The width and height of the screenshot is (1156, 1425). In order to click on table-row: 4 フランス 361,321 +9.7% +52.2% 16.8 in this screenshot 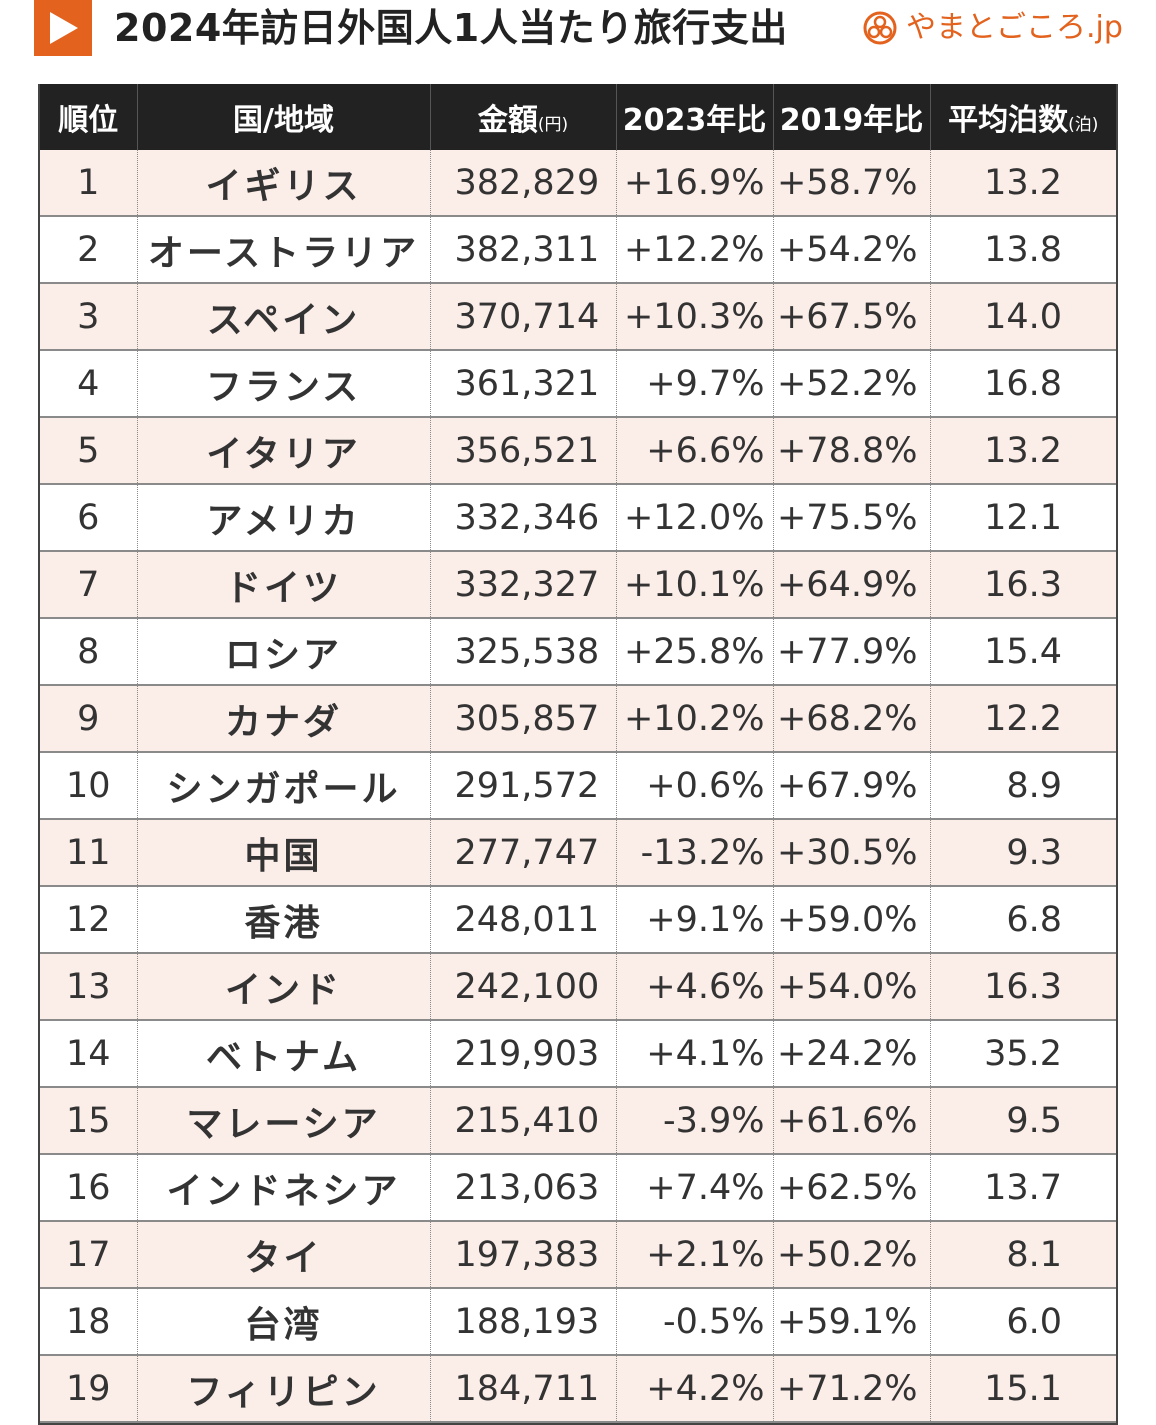, I will do `click(578, 384)`.